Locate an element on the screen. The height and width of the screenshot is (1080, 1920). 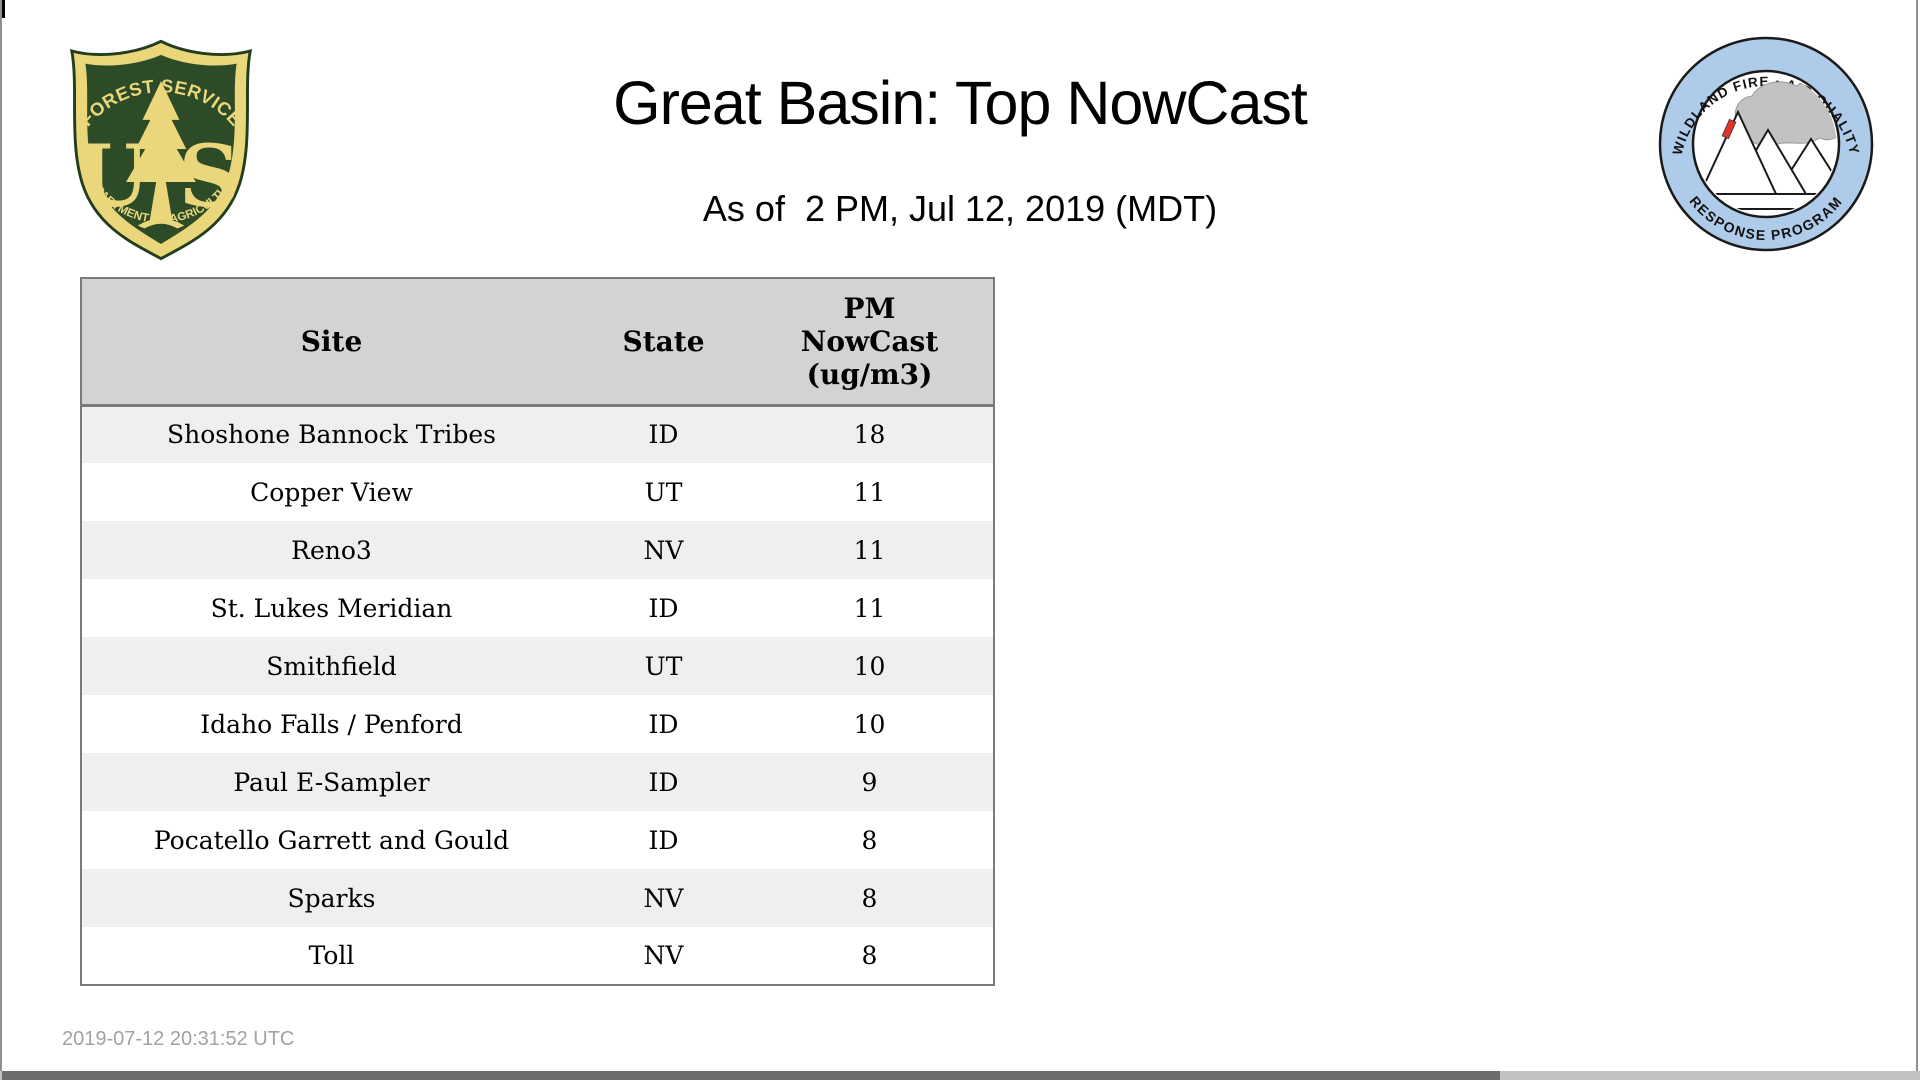
site-cell: Copper View is located at coordinates (331, 492).